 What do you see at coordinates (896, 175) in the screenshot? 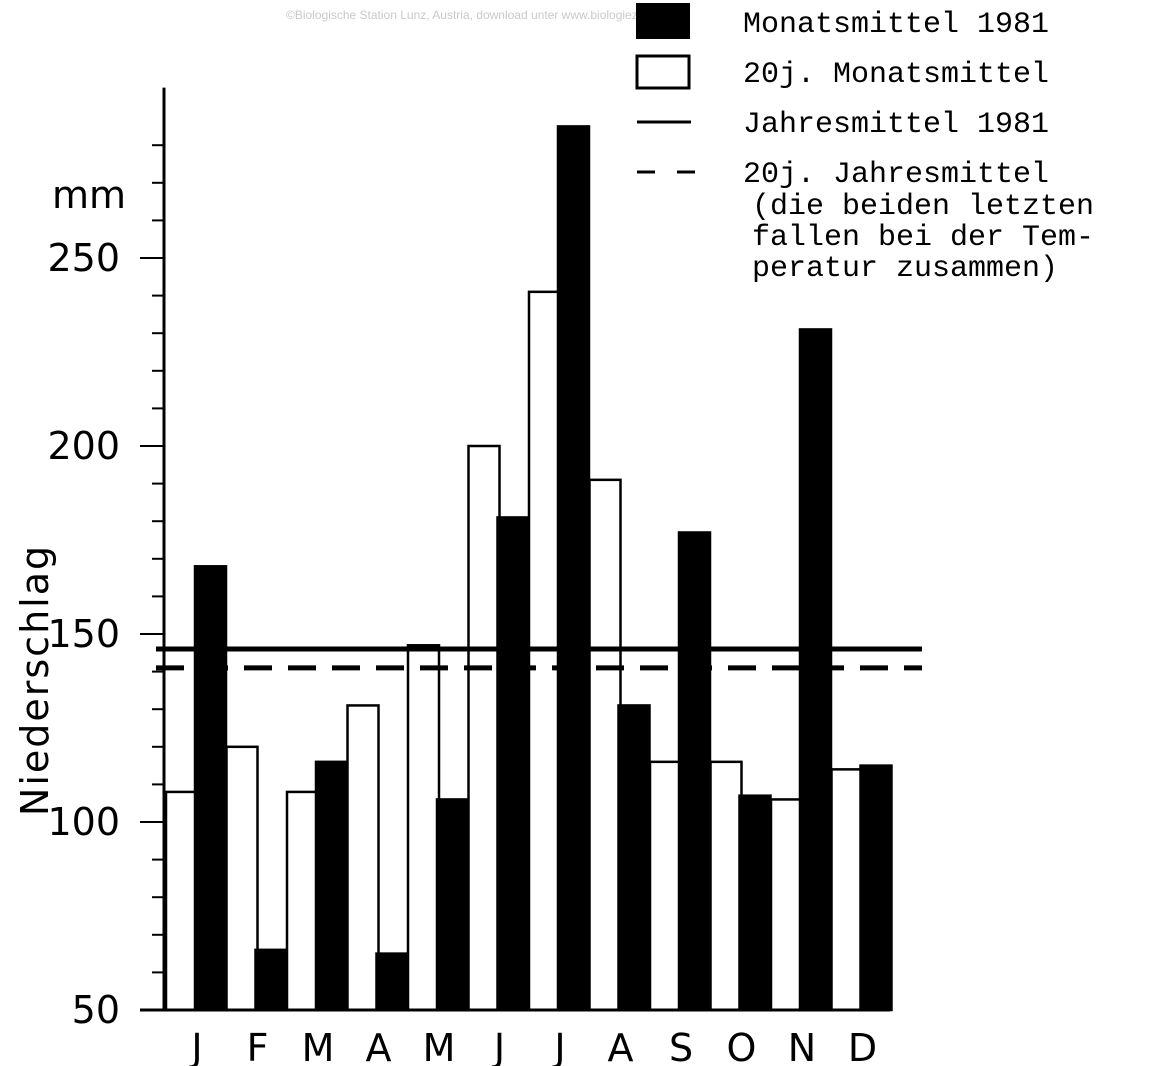
I see `legend-label: 20j. Jahresmittel` at bounding box center [896, 175].